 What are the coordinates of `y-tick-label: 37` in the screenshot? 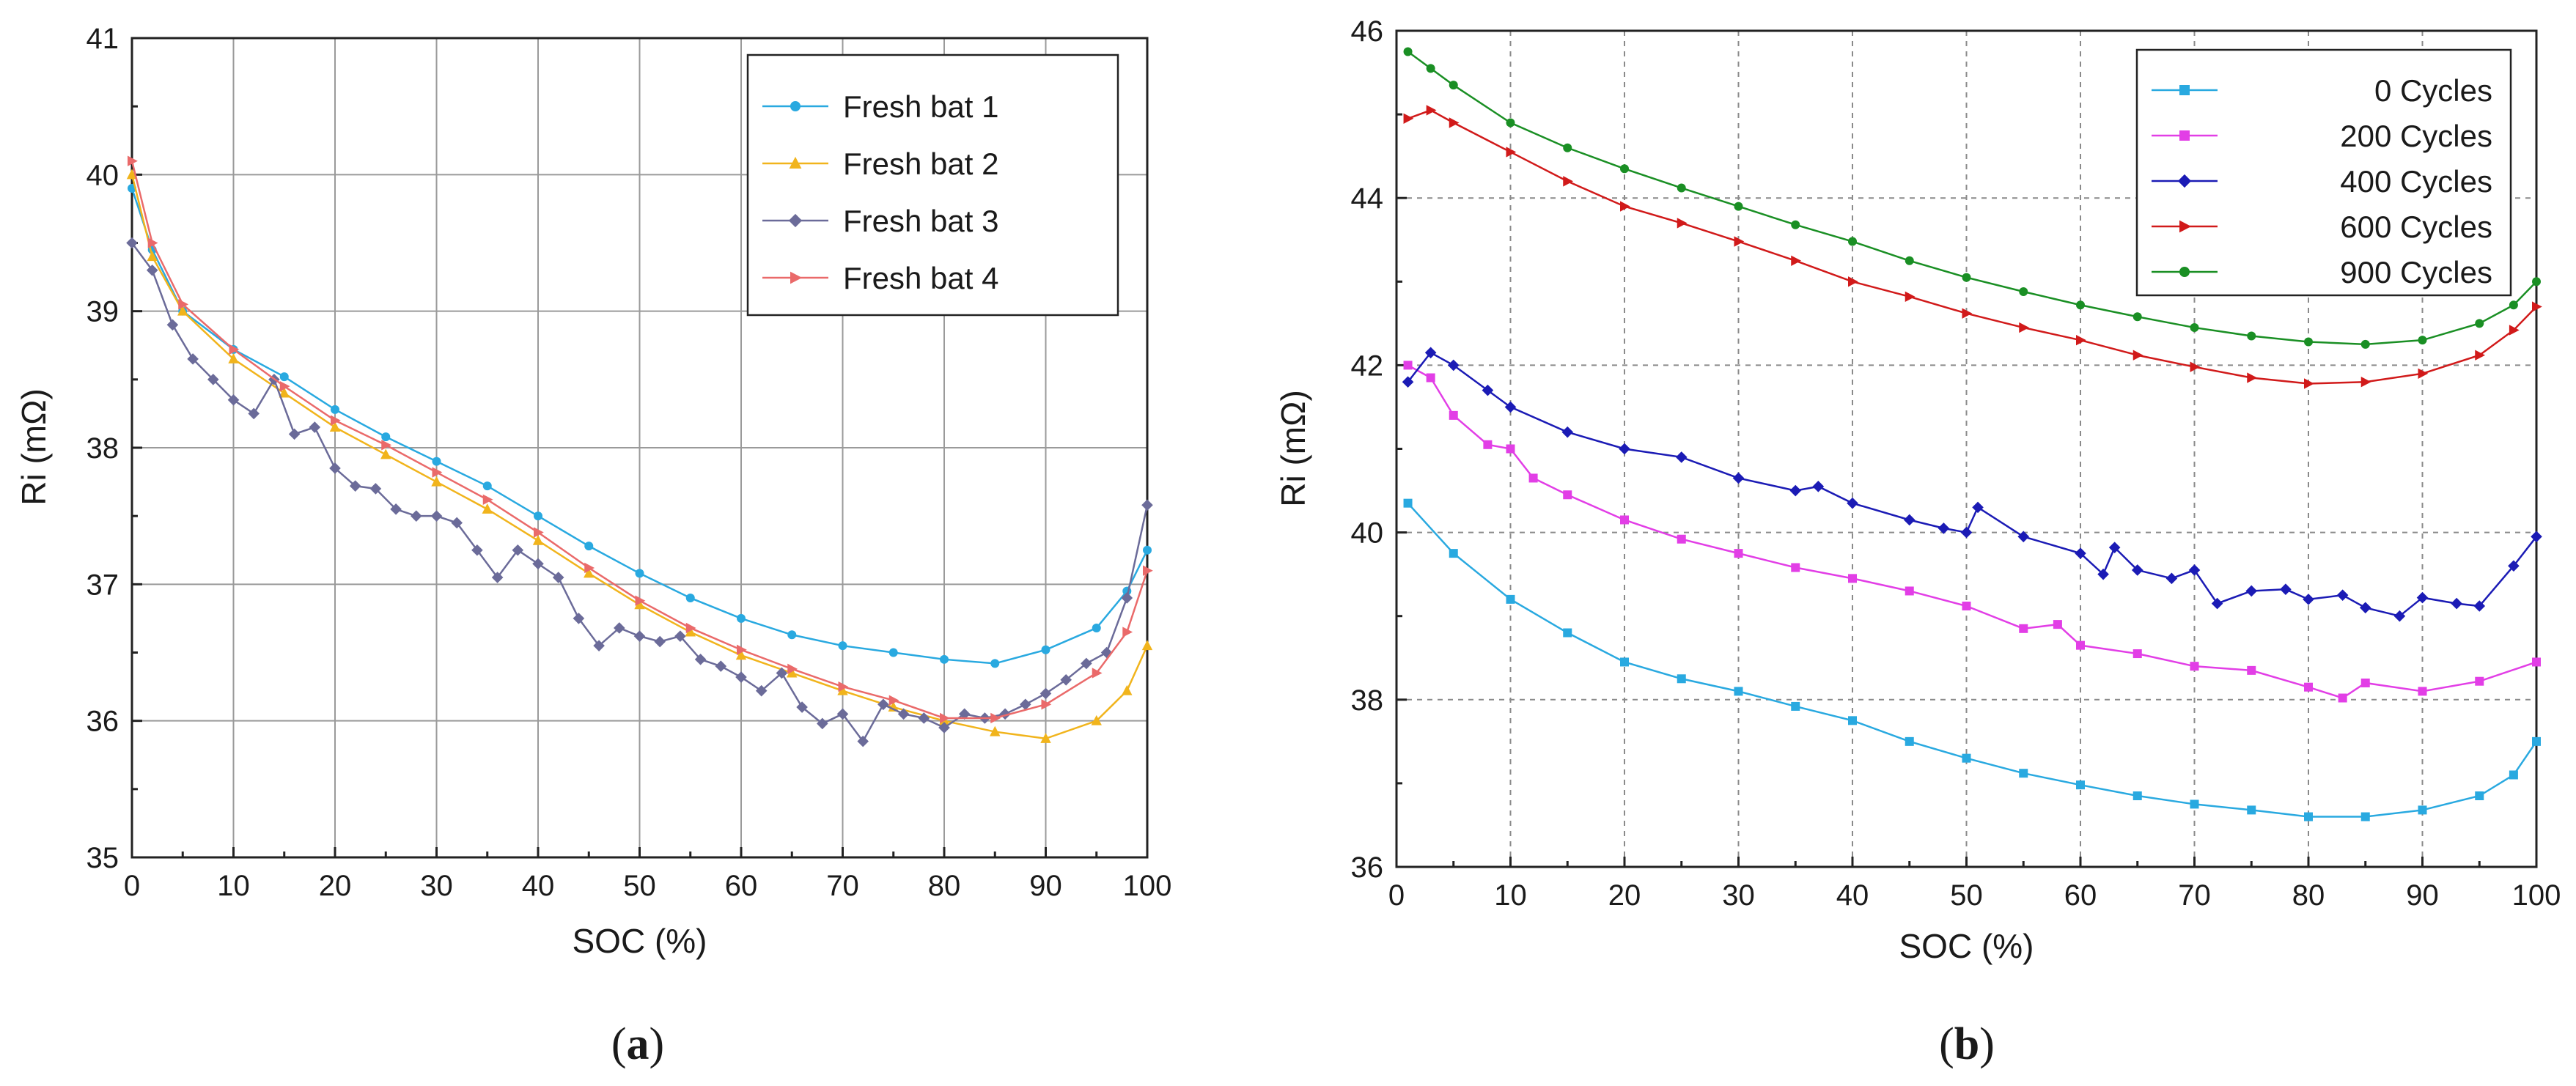 It's located at (103, 585).